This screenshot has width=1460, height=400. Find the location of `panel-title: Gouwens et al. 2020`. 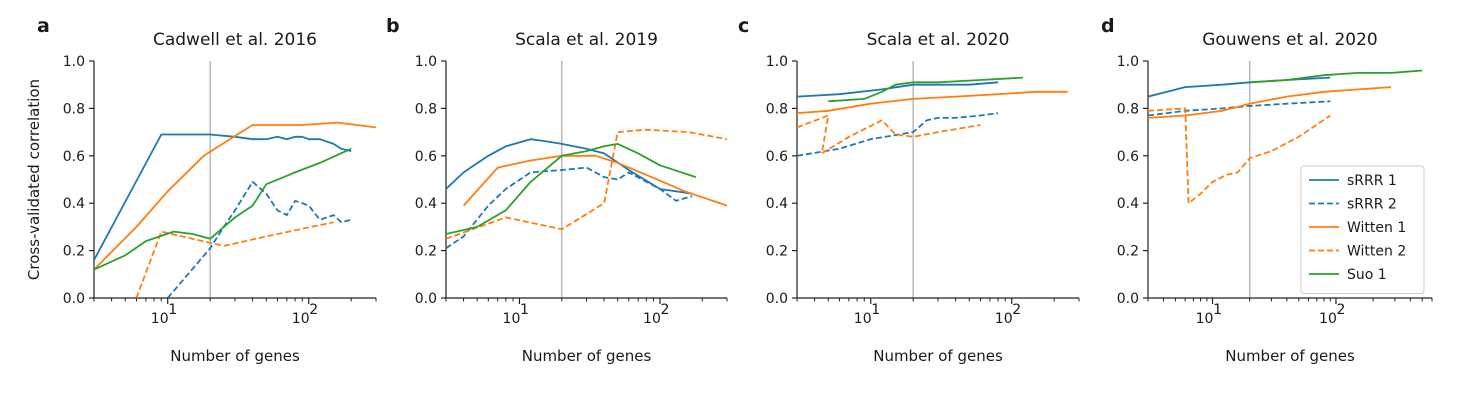

panel-title: Gouwens et al. 2020 is located at coordinates (1290, 40).